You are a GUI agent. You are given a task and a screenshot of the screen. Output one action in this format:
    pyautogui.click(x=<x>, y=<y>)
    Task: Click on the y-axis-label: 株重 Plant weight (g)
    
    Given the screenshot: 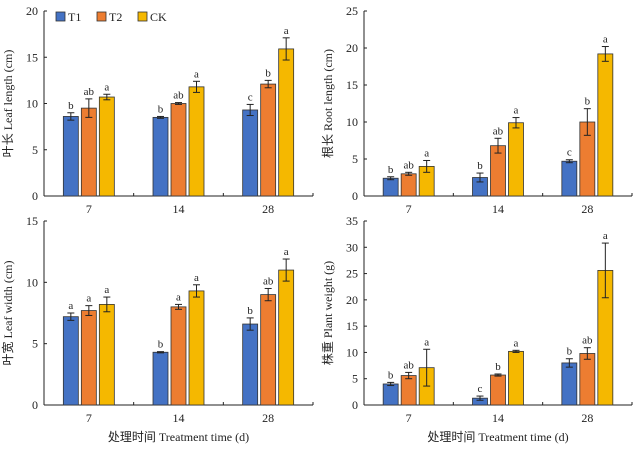 What is the action you would take?
    pyautogui.click(x=327, y=313)
    